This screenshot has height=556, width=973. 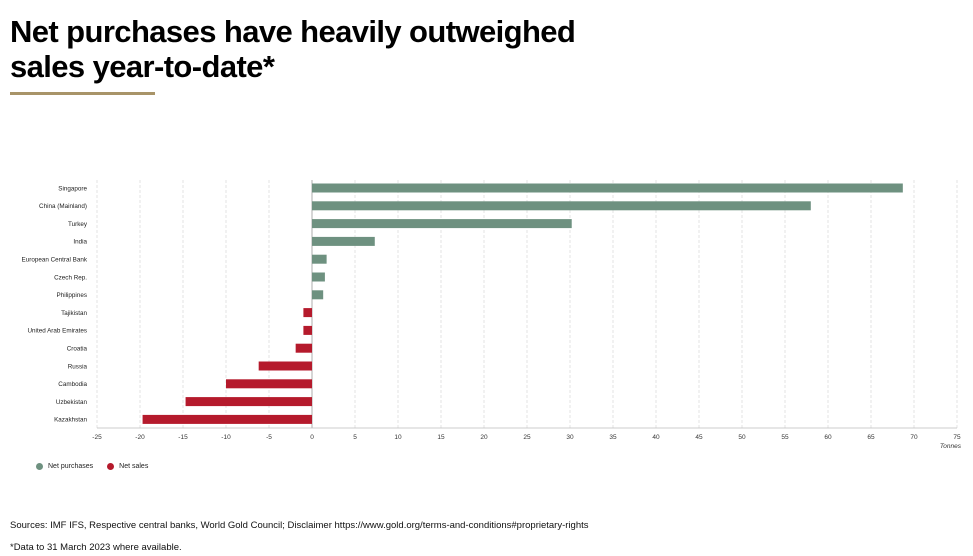 What do you see at coordinates (55, 260) in the screenshot?
I see `category-label: European Central Bank` at bounding box center [55, 260].